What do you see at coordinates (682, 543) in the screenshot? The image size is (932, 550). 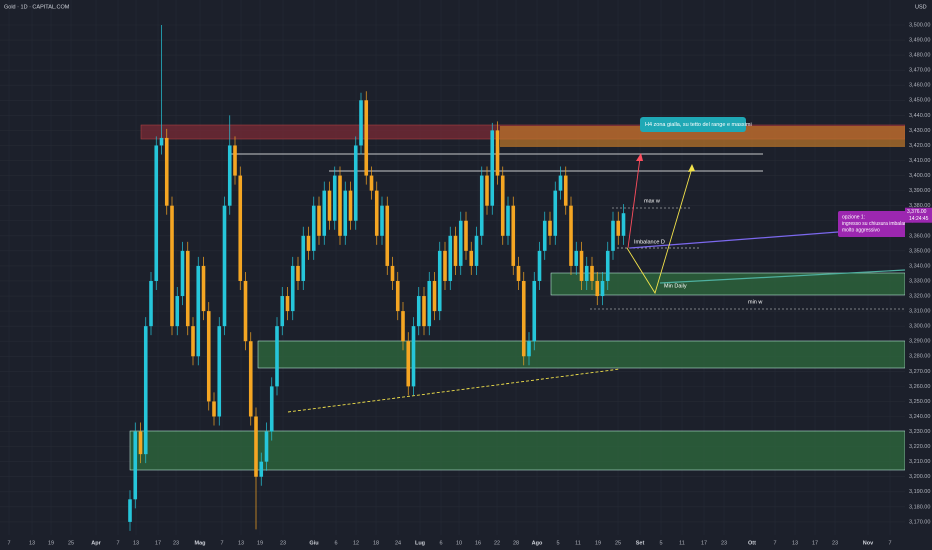 I see `x-tick-label: 11` at bounding box center [682, 543].